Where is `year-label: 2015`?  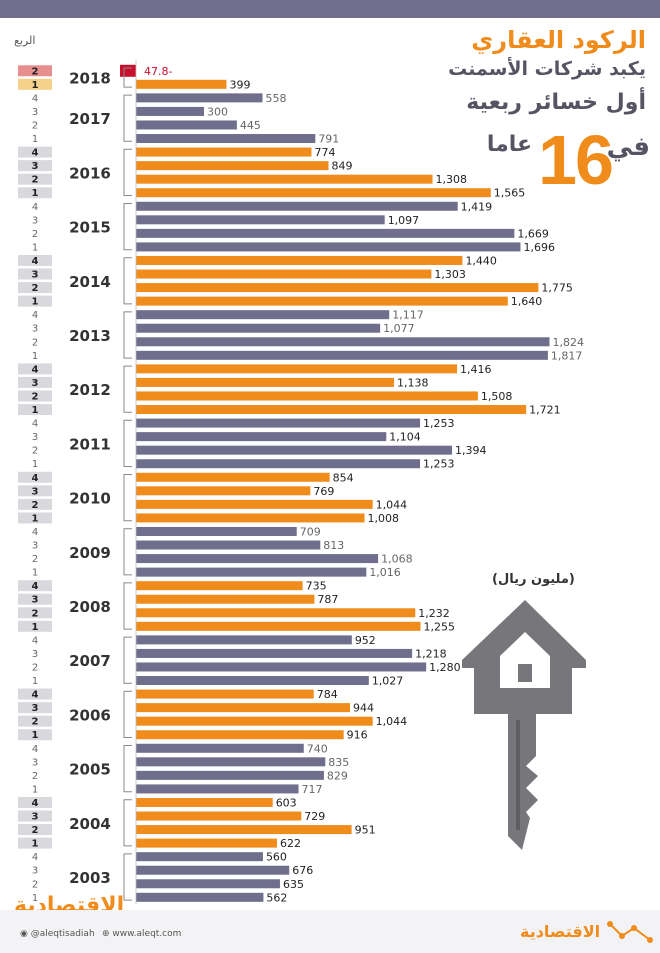
year-label: 2015 is located at coordinates (90, 228).